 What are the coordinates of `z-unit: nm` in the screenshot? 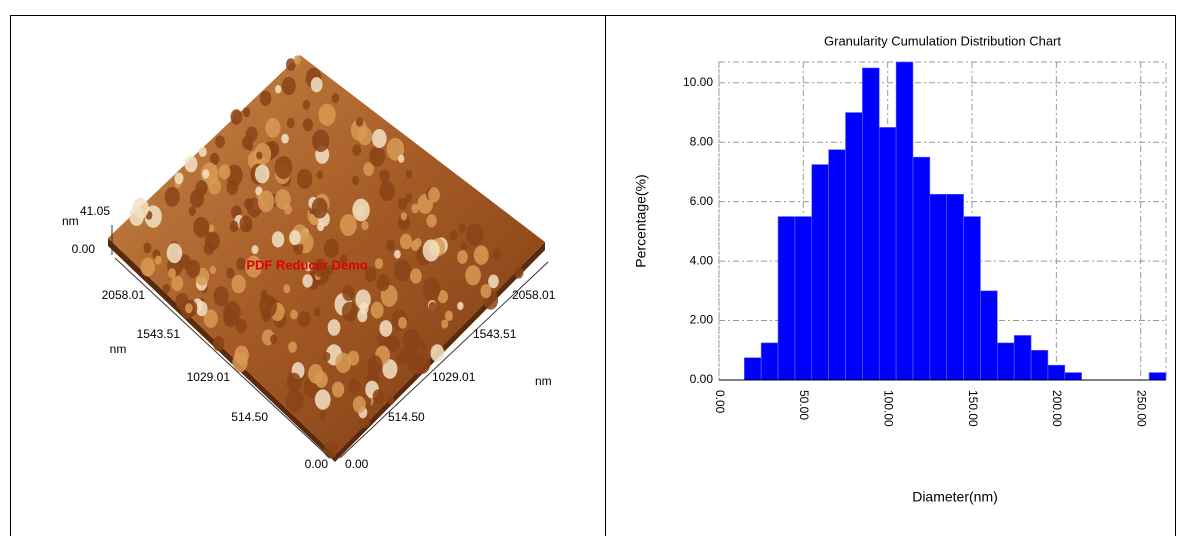 It's located at (70, 221).